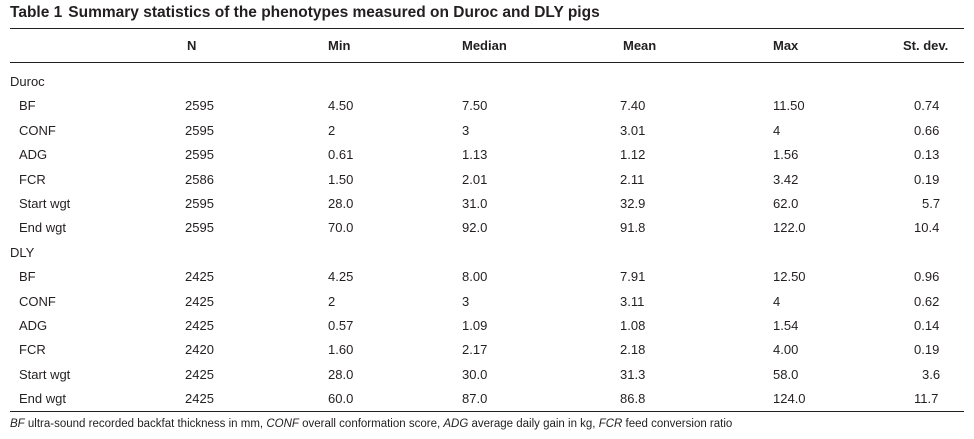 The width and height of the screenshot is (974, 439). Describe the element at coordinates (786, 45) in the screenshot. I see `column-header: Max` at that location.